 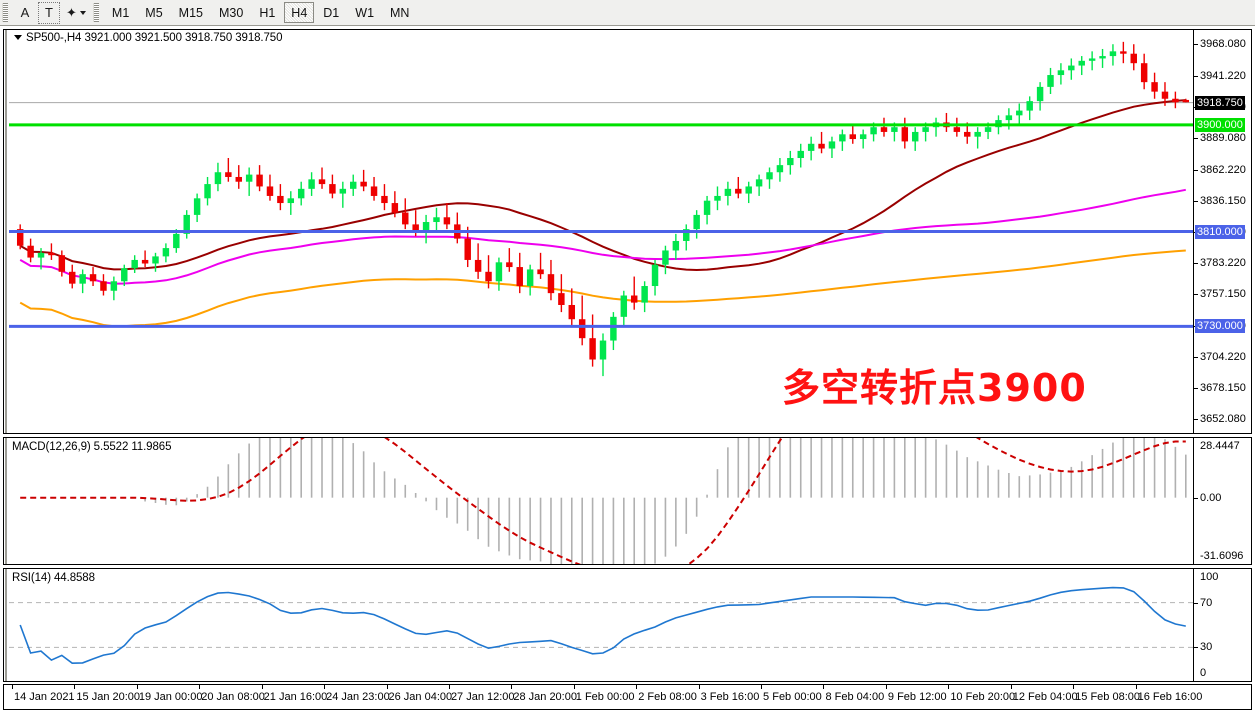 What do you see at coordinates (6, 501) in the screenshot?
I see `macd-panel-scroll` at bounding box center [6, 501].